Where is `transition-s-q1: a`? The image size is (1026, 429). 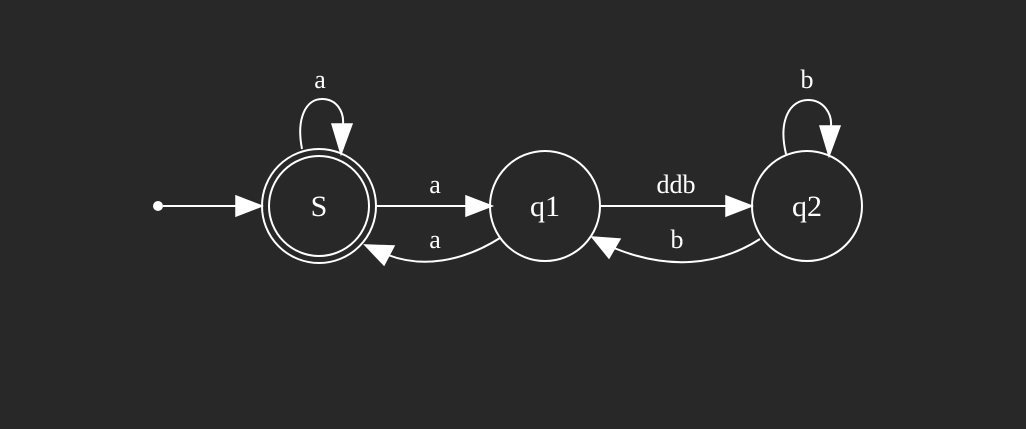 transition-s-q1: a is located at coordinates (436, 194).